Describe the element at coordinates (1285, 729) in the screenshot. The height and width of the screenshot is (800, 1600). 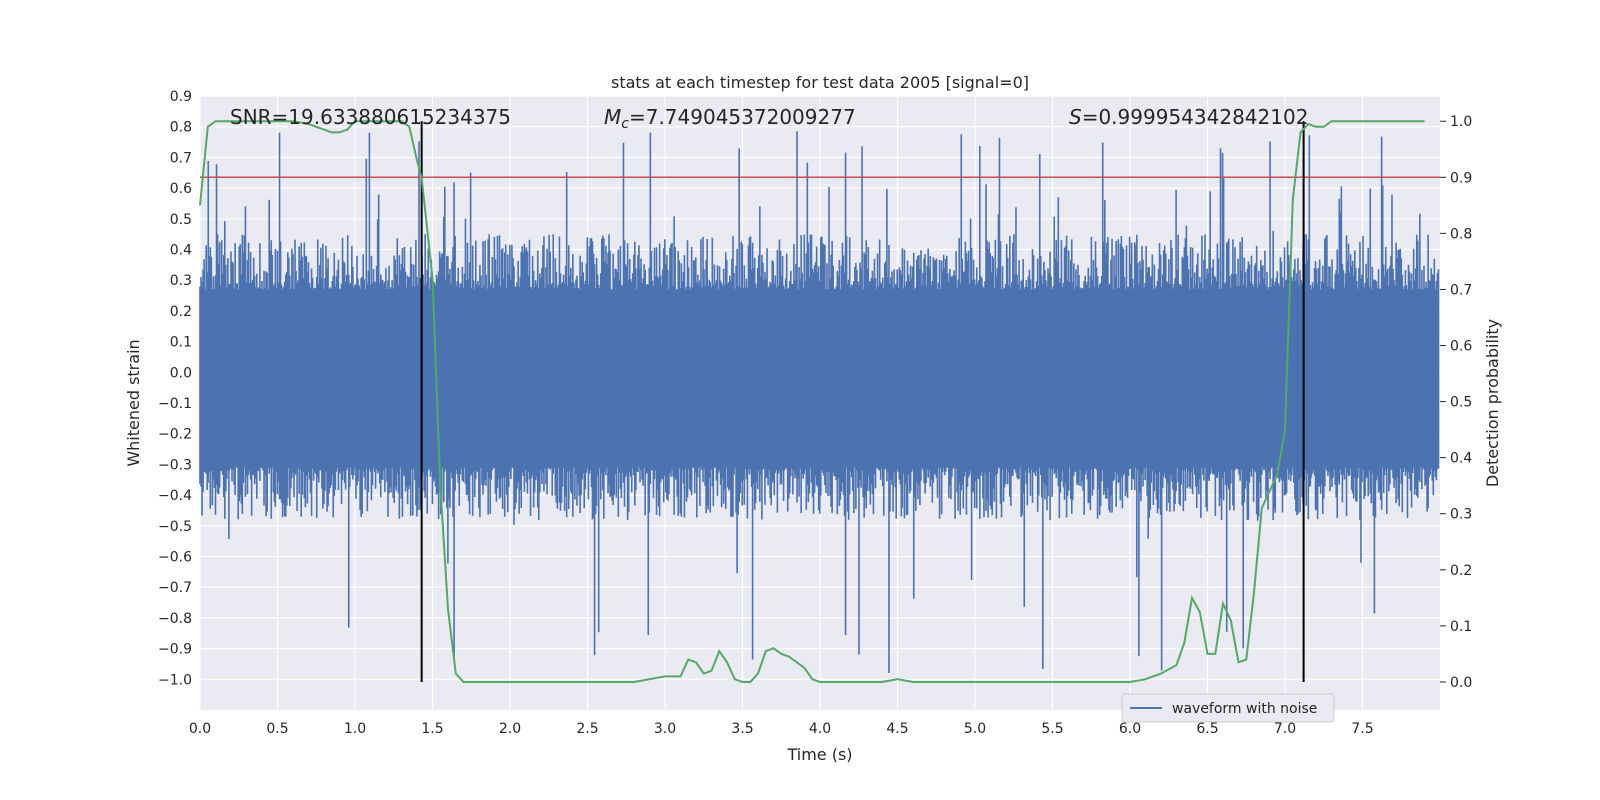
I see `x-tick-label: 7.0` at that location.